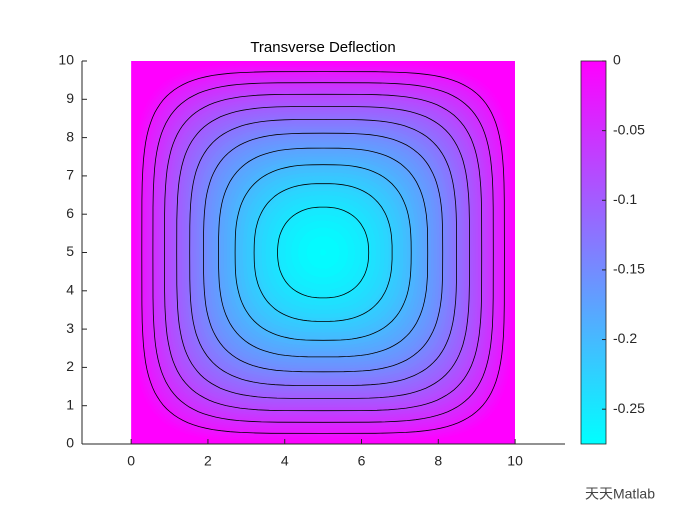 The height and width of the screenshot is (530, 700). I want to click on x-tick-label: 8, so click(438, 461).